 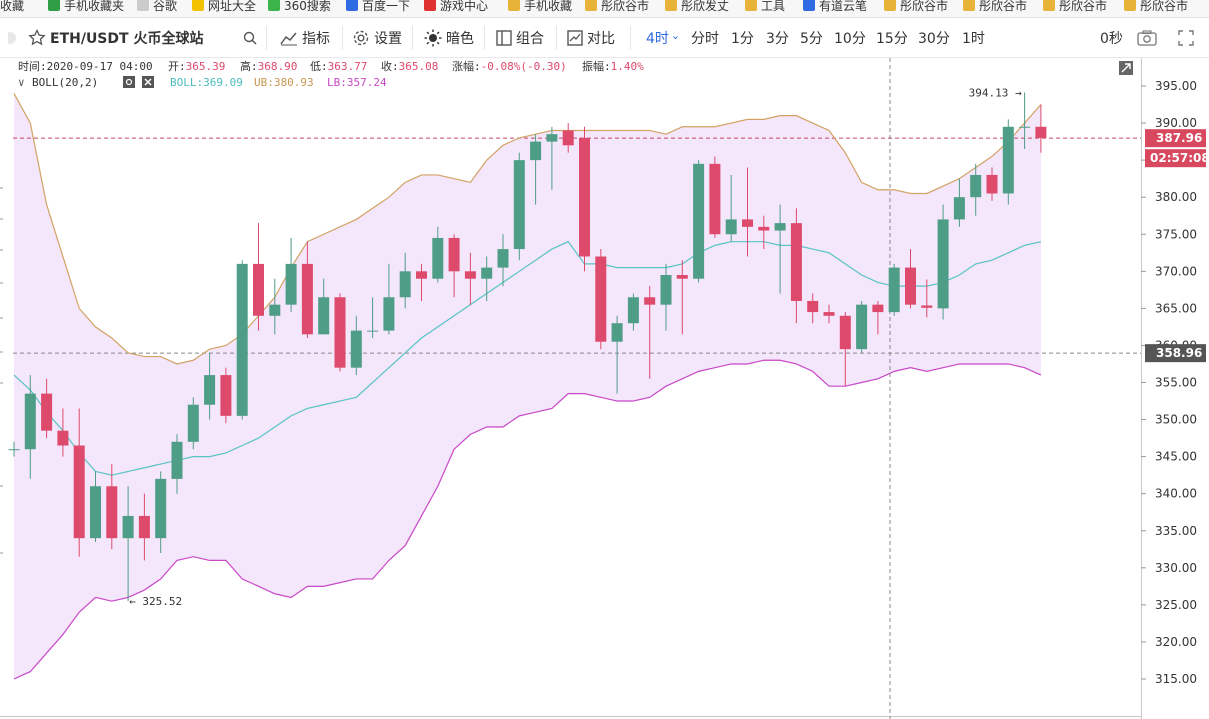 What do you see at coordinates (520, 38) in the screenshot?
I see `combine-button: 组合` at bounding box center [520, 38].